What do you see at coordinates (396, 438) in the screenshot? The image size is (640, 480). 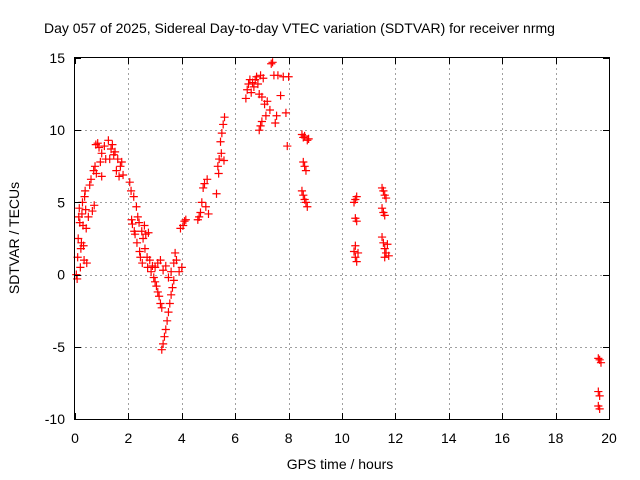 I see `x-tick-label: 12` at bounding box center [396, 438].